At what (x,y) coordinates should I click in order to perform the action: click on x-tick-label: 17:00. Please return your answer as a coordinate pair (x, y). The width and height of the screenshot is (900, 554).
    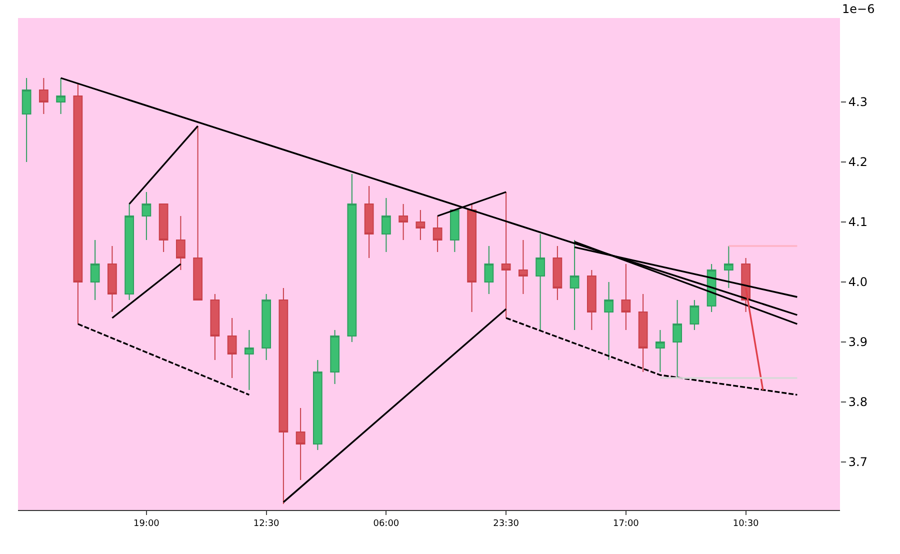
    Looking at the image, I should click on (626, 523).